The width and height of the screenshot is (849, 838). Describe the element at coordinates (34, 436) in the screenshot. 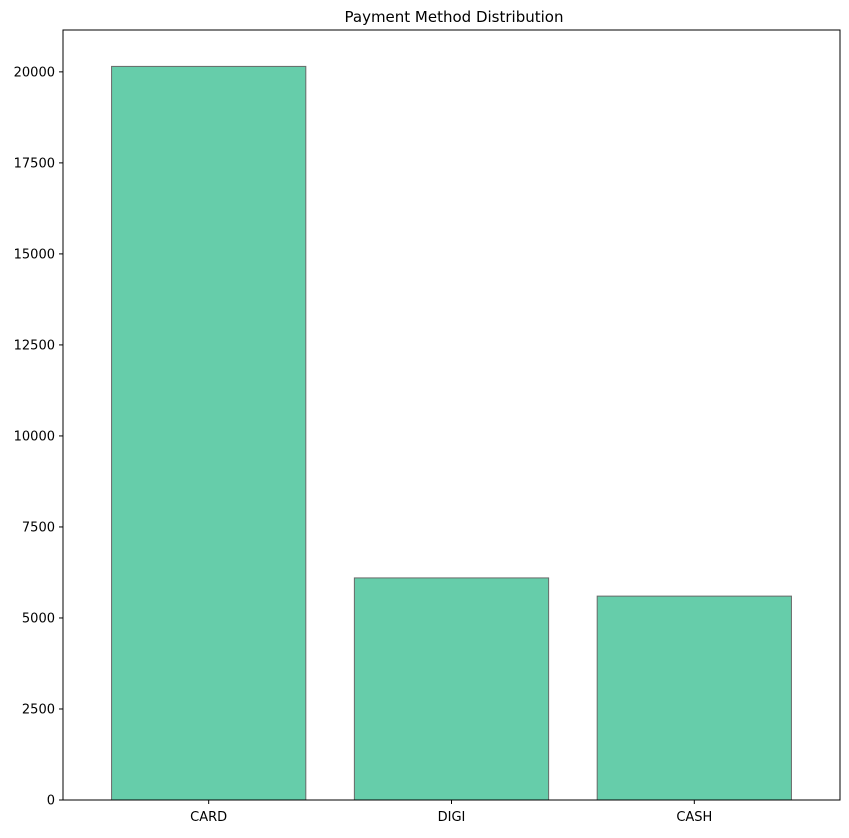

I see `y-tick-label: 10000` at that location.